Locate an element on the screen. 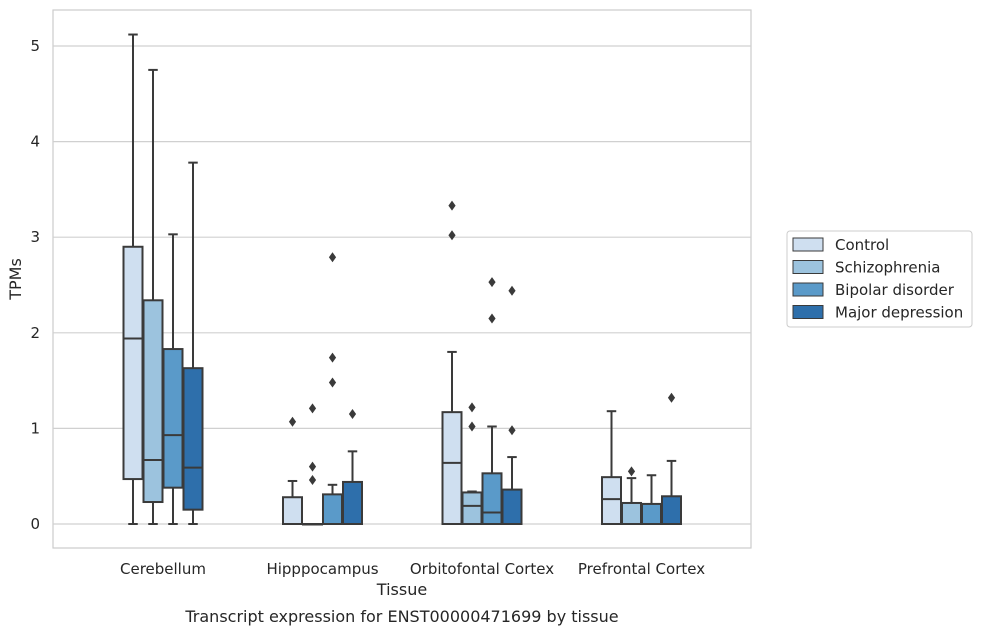 The image size is (983, 634). legend-label: Major depression is located at coordinates (899, 313).